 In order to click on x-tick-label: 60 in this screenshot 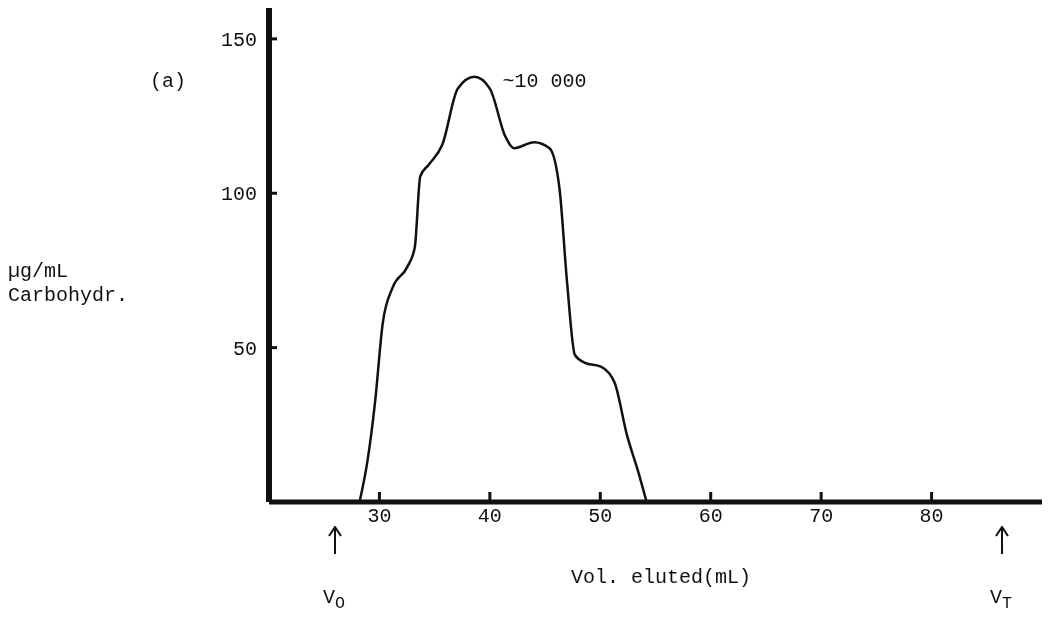, I will do `click(710, 517)`.